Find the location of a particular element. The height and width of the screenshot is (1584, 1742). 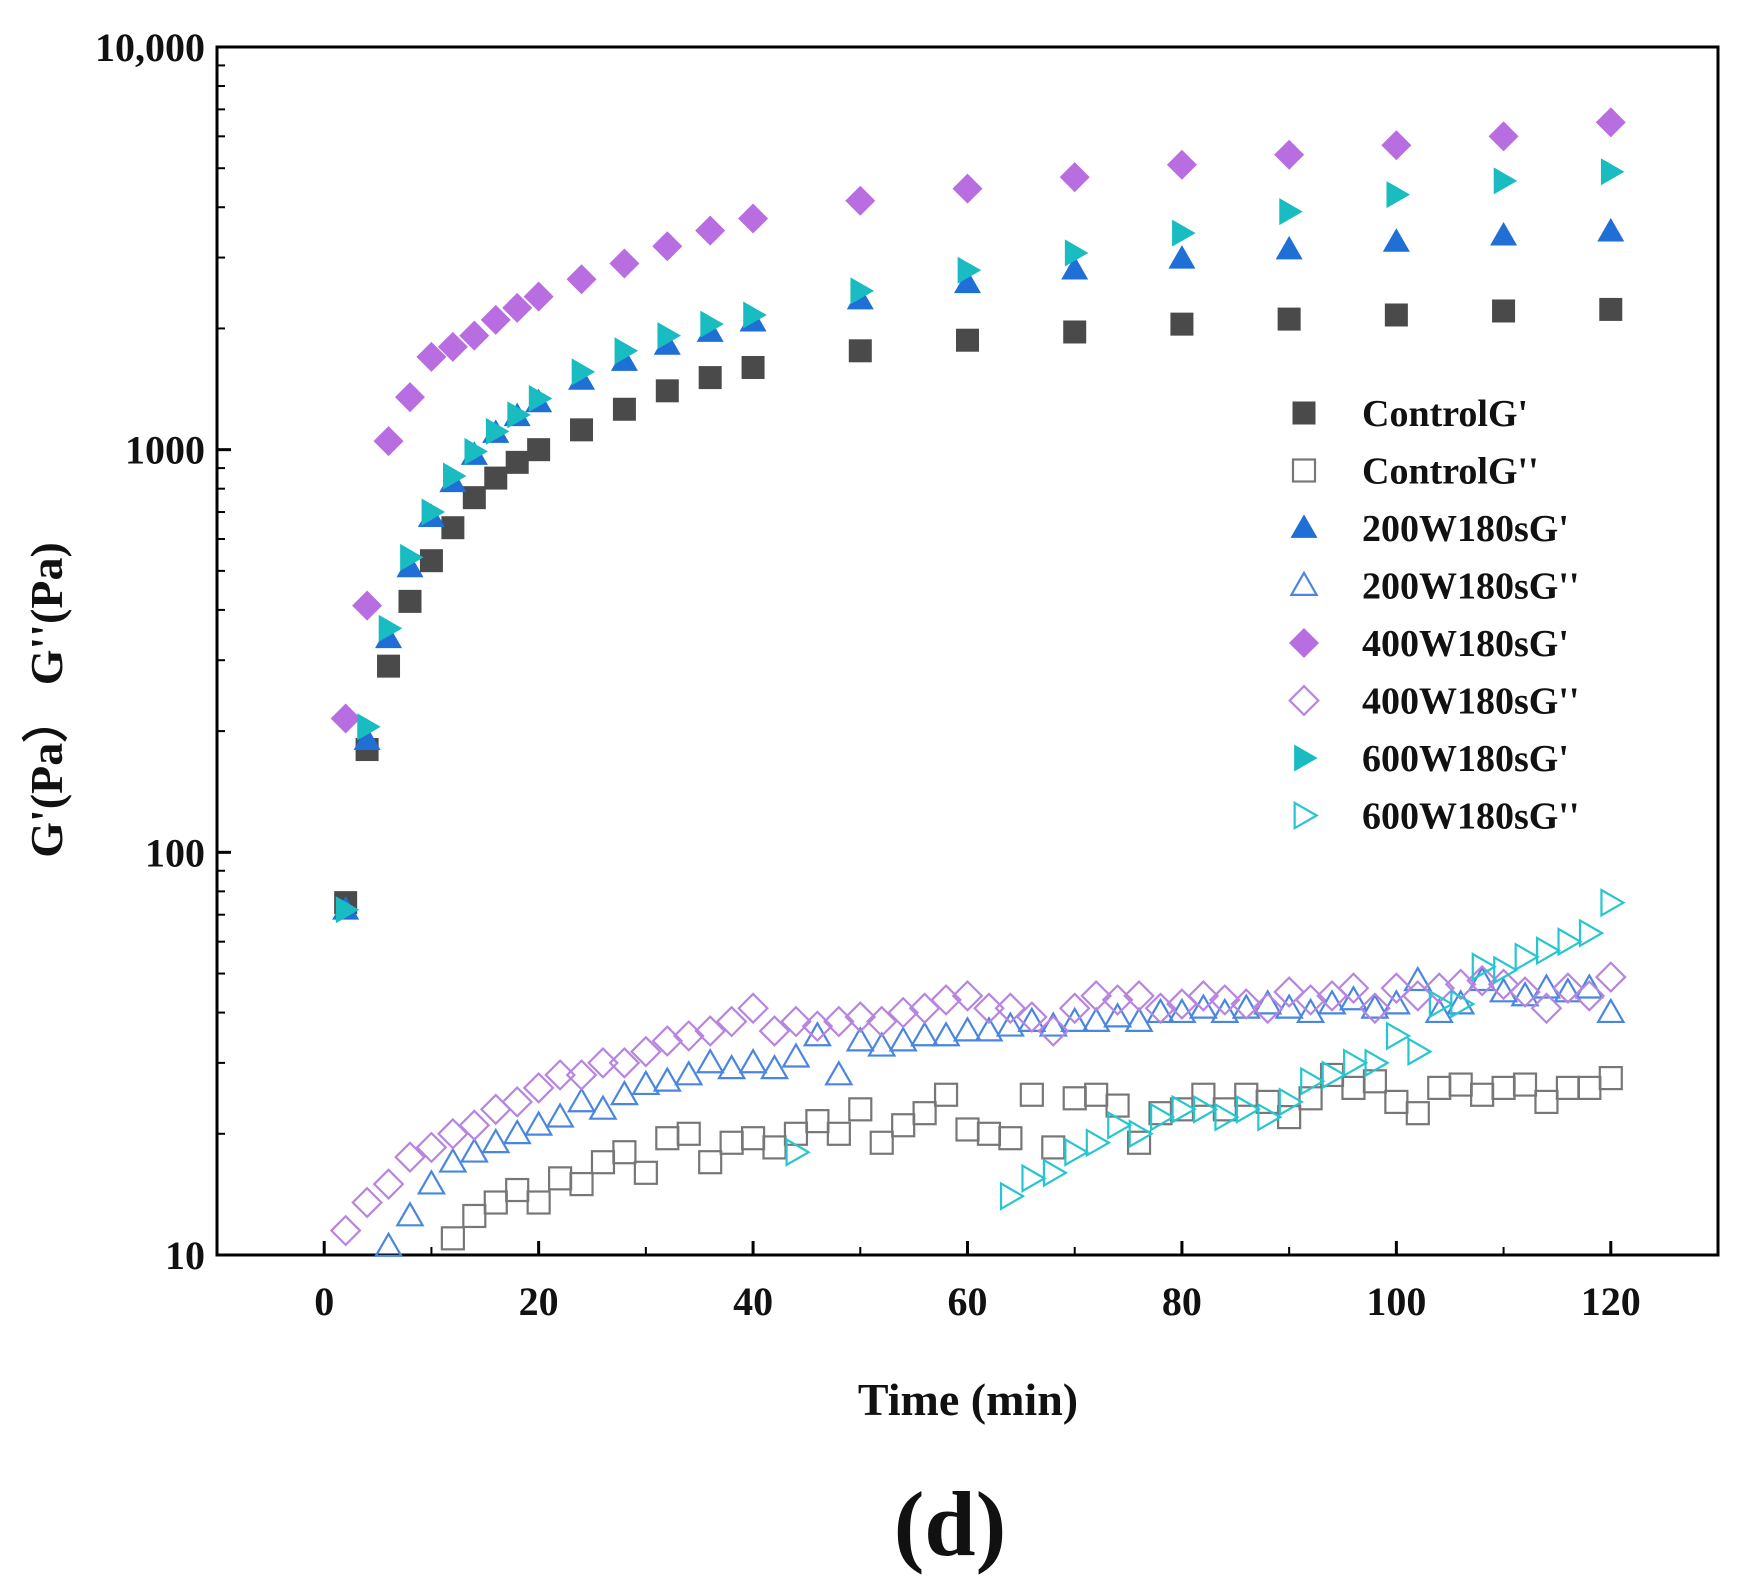

legend-label: 600W180sG' is located at coordinates (1465, 759).